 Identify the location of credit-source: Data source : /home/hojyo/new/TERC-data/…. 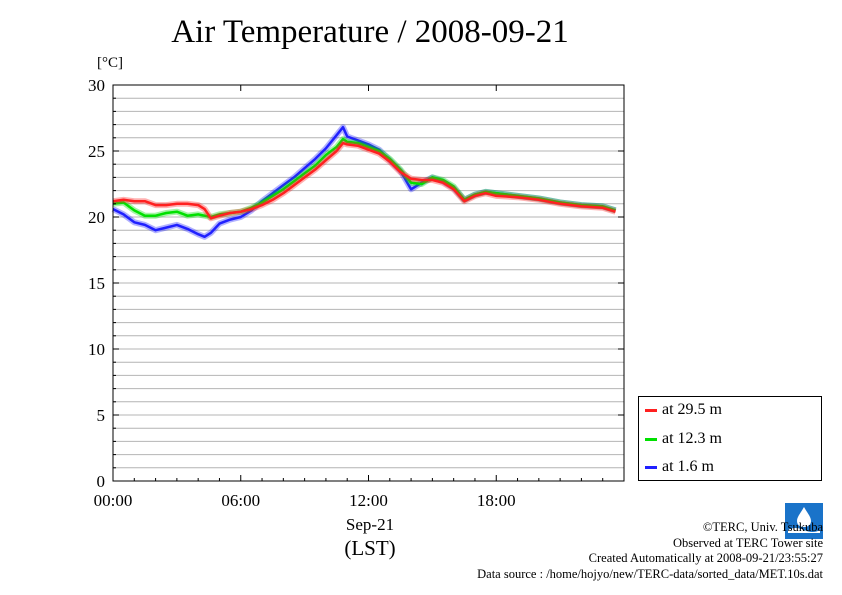
(650, 573).